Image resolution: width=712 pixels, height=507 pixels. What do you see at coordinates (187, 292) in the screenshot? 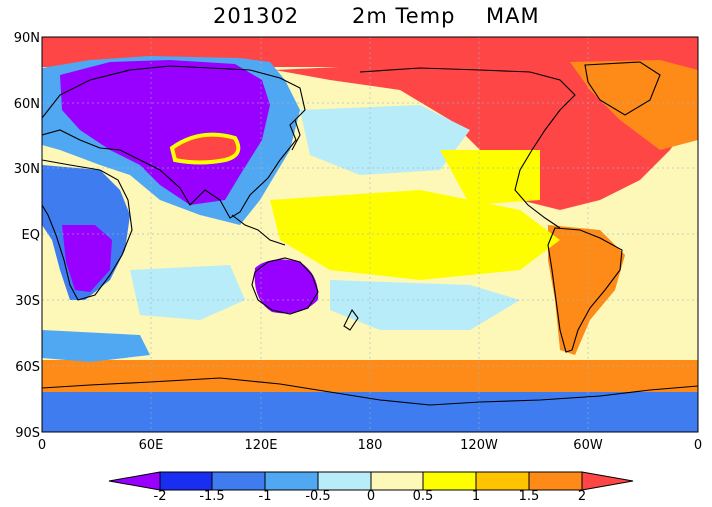
I see `indian-ocean-cool` at bounding box center [187, 292].